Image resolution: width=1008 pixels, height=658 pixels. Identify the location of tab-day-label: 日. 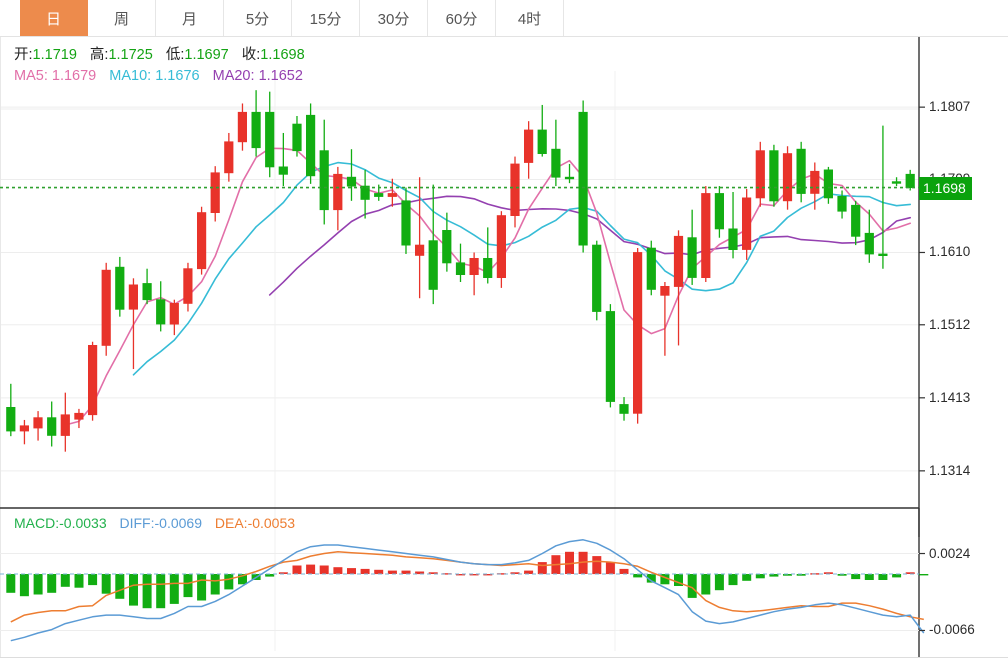
(53, 19).